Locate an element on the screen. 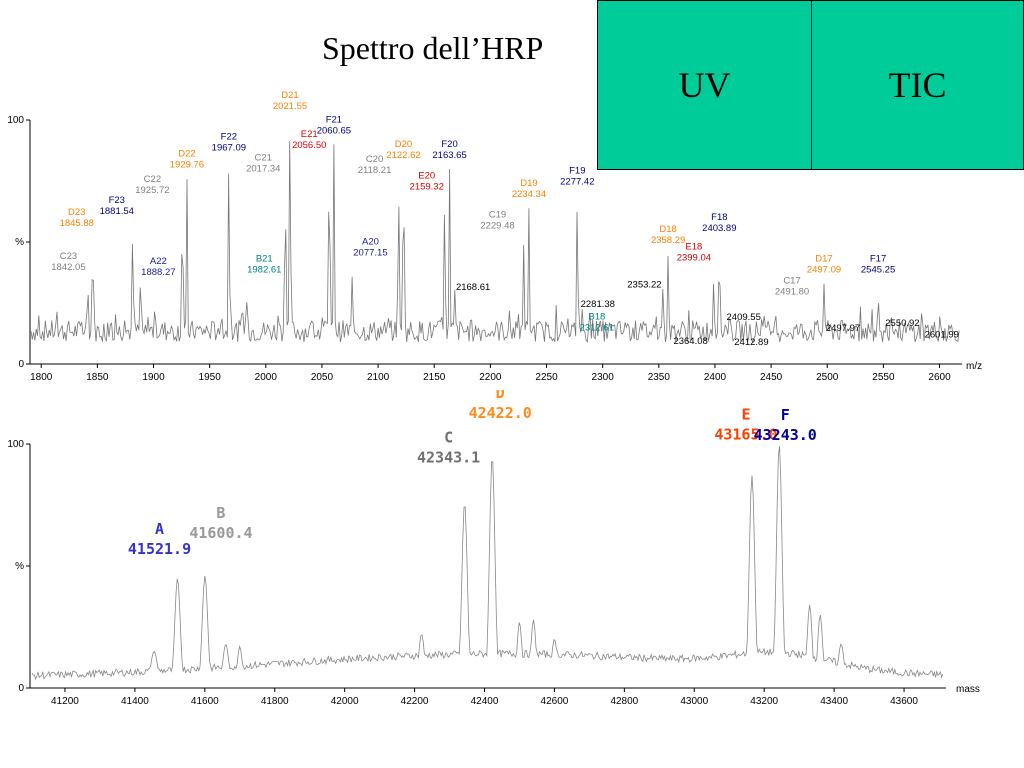  peak-name-label: C23 is located at coordinates (68, 256).